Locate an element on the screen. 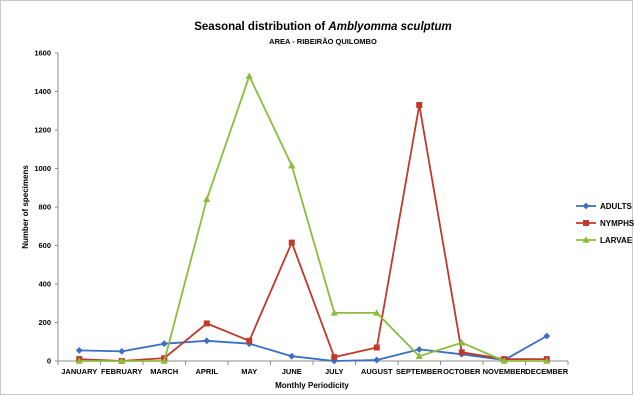  x-axis-label: Monthly Periodicity is located at coordinates (312, 385).